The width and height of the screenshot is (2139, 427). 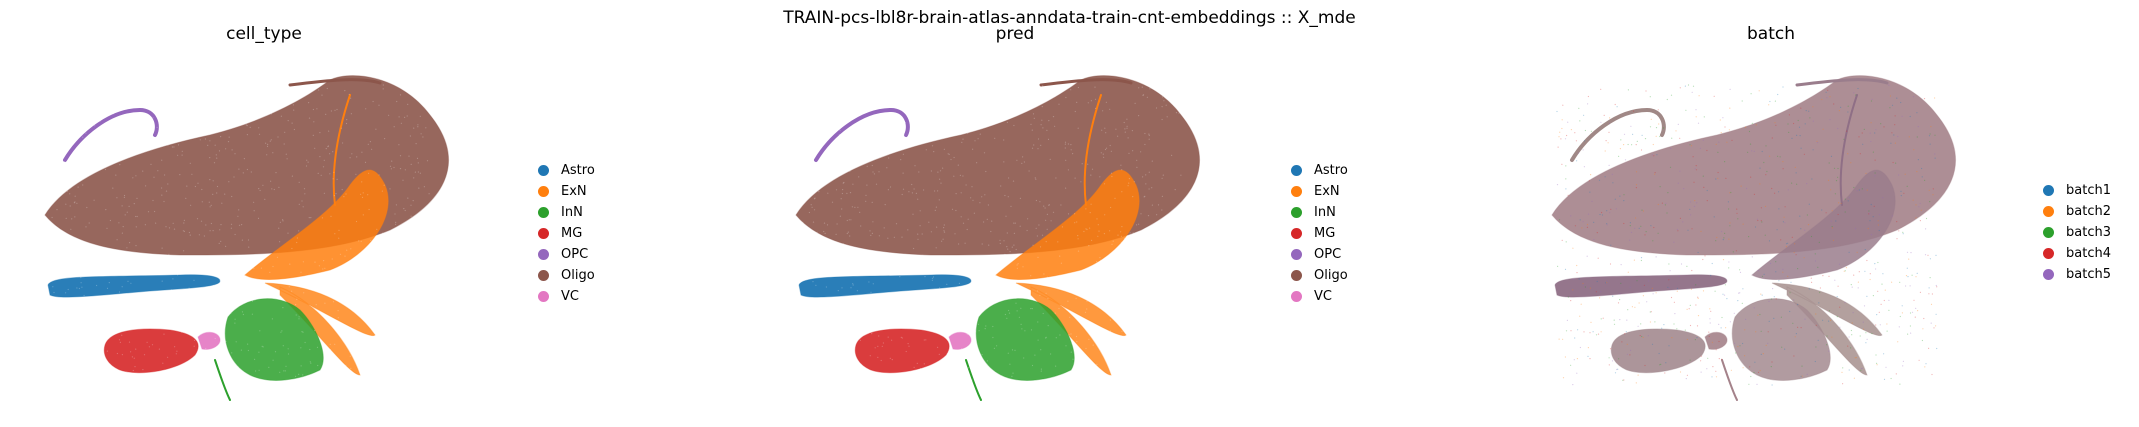 What do you see at coordinates (1025, 339) in the screenshot?
I see `inn-cluster` at bounding box center [1025, 339].